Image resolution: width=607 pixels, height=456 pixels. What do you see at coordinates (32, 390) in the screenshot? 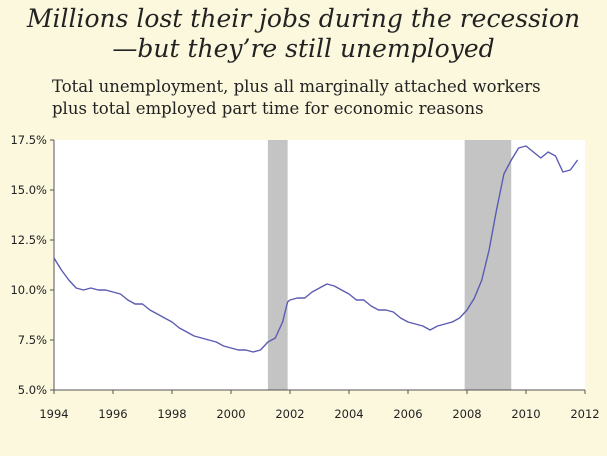
I see `y-tick-label: 5.0%` at bounding box center [32, 390].